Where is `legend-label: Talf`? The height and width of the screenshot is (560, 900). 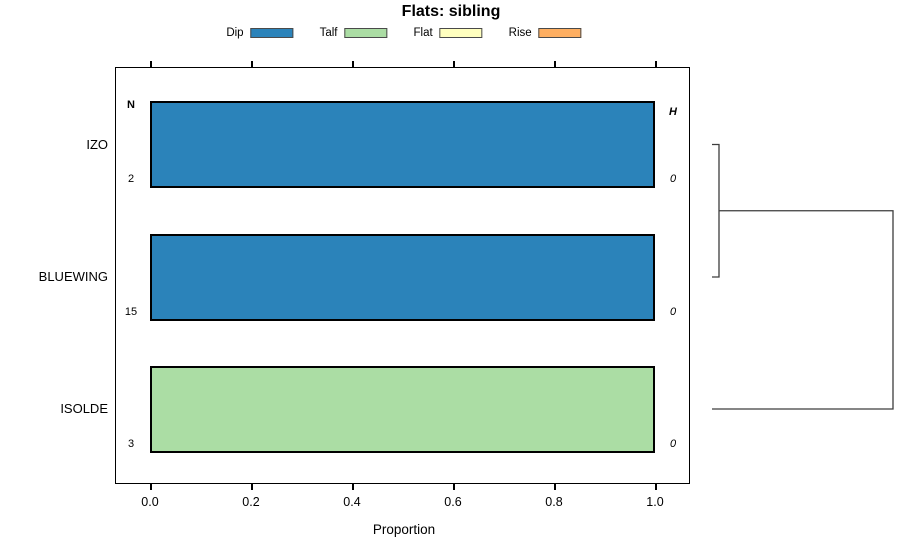
legend-label: Talf is located at coordinates (328, 33).